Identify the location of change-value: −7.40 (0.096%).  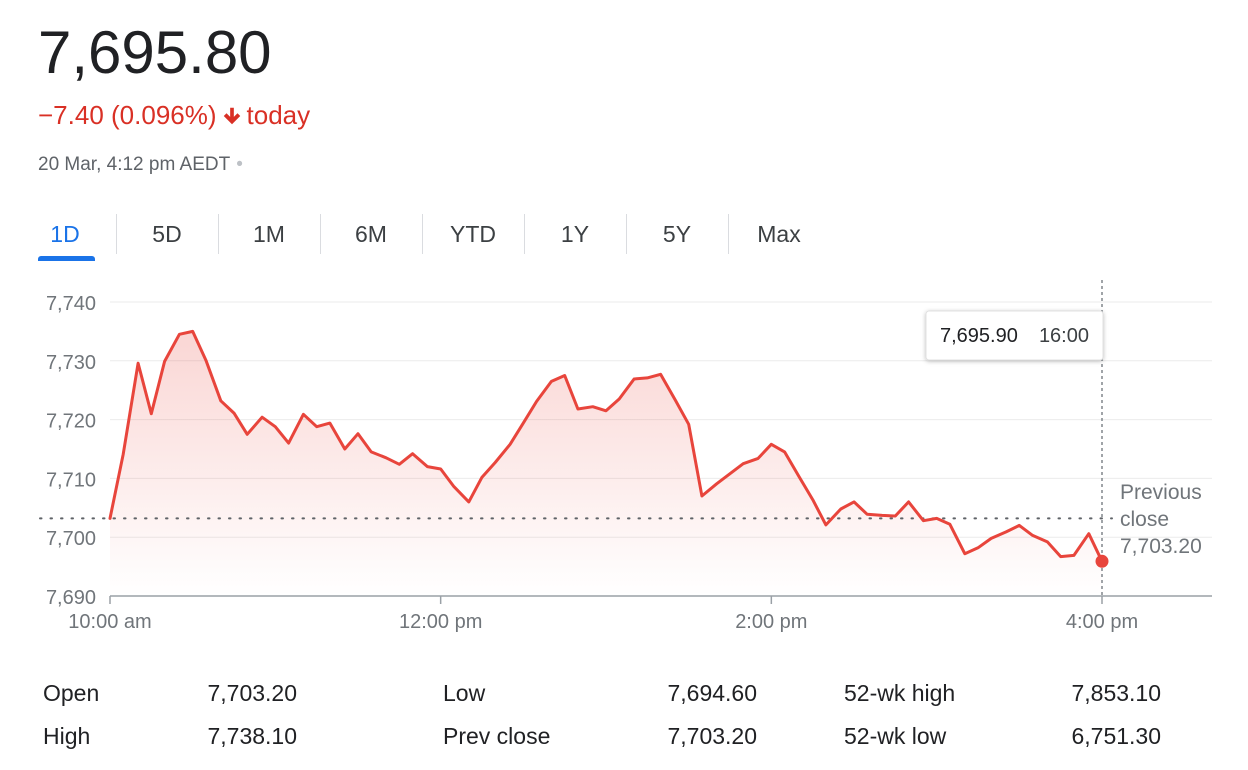
(127, 115).